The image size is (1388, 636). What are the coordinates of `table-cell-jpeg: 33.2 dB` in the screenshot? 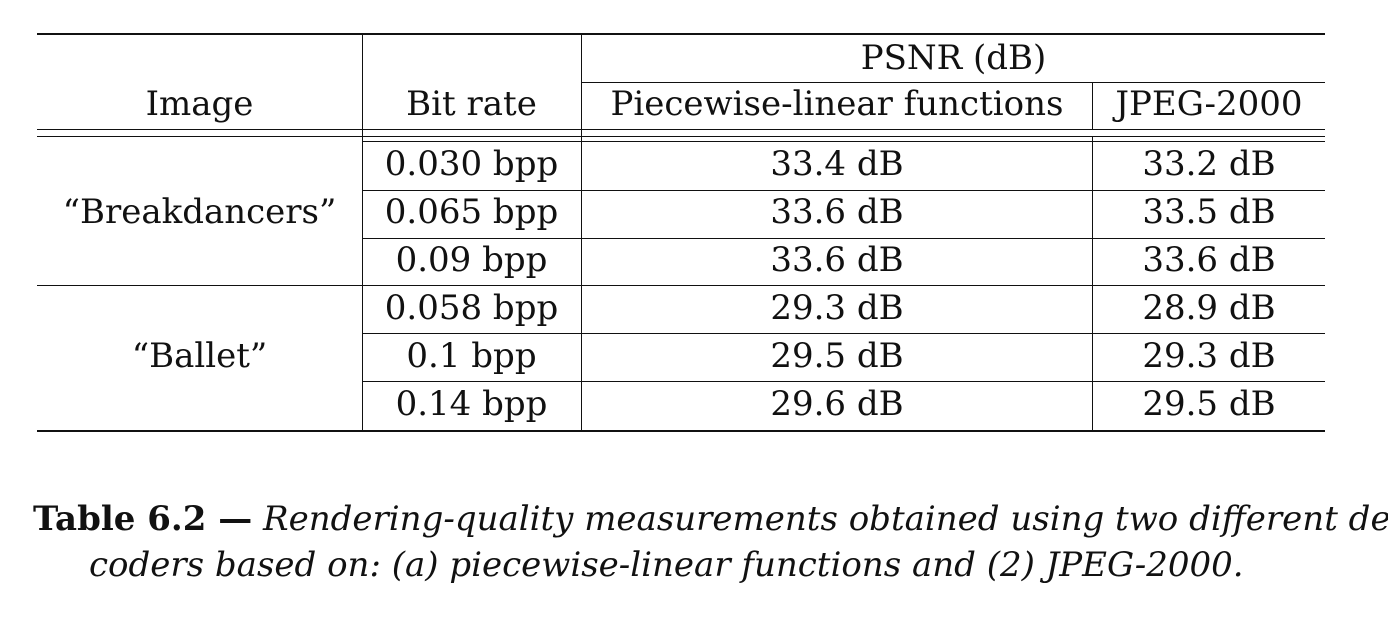 It's located at (1209, 164).